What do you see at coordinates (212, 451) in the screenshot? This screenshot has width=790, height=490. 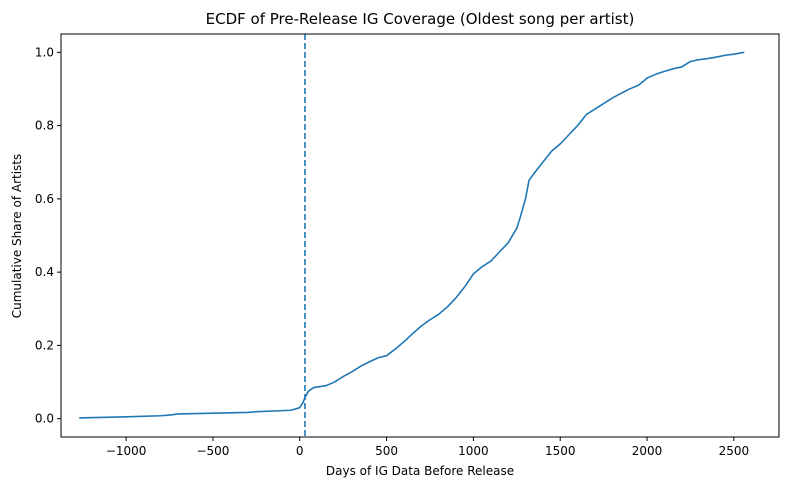 I see `x-tick-label: −500` at bounding box center [212, 451].